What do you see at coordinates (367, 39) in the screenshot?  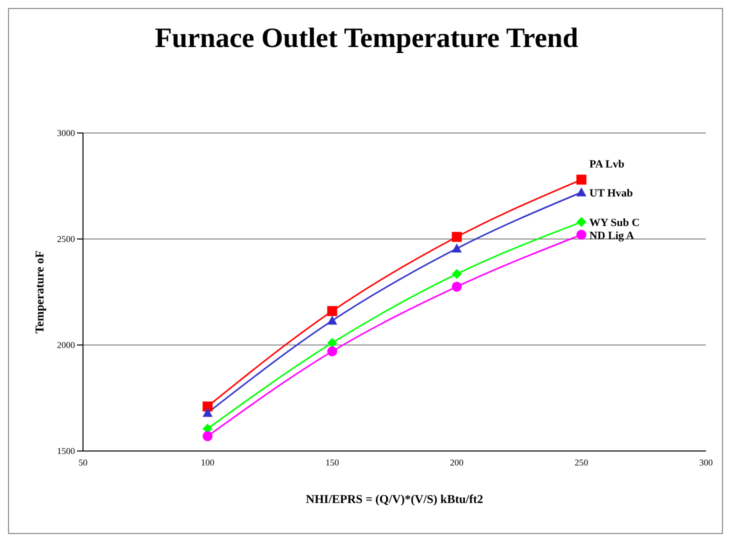 I see `chart-title: Furnace Outlet Temperature Trend` at bounding box center [367, 39].